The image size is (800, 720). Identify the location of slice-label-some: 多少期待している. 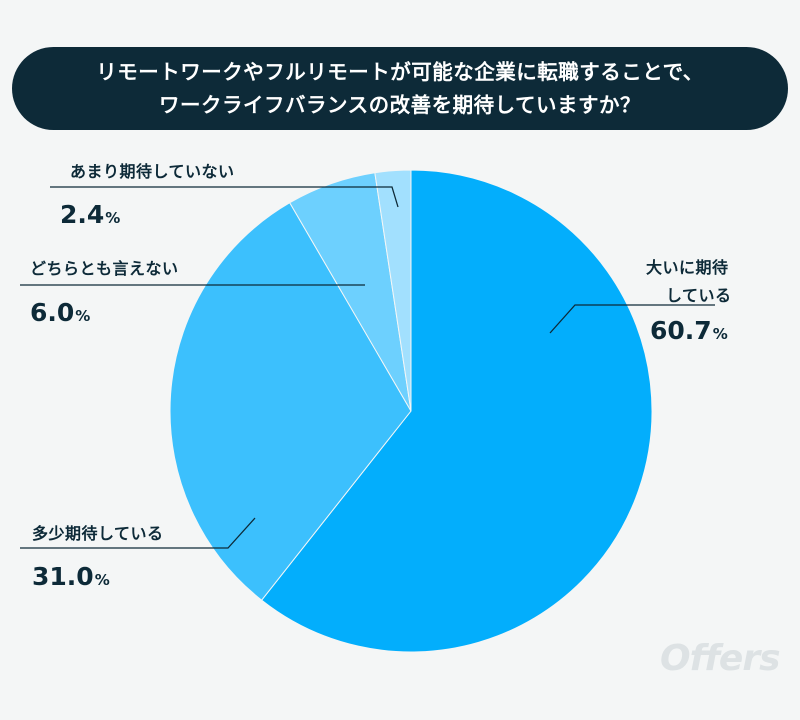
(98, 533).